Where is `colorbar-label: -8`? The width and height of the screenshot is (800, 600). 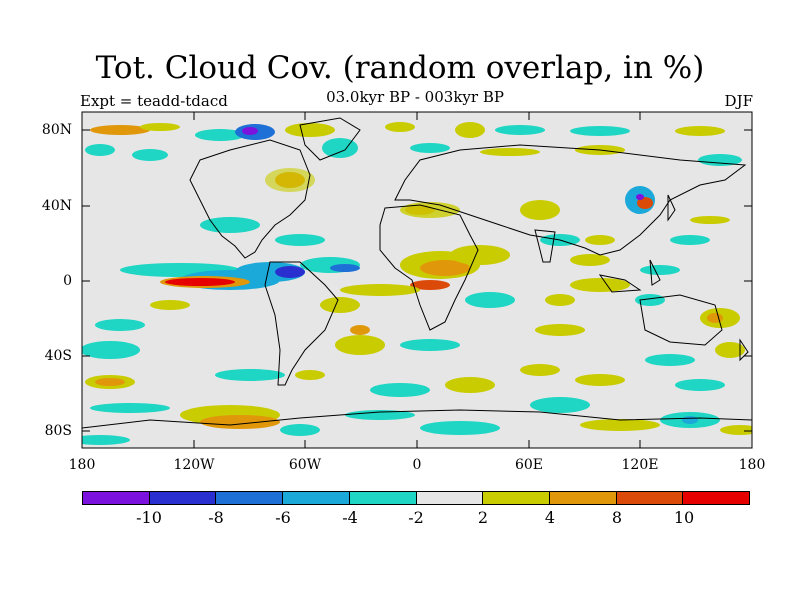 colorbar-label: -8 is located at coordinates (216, 517).